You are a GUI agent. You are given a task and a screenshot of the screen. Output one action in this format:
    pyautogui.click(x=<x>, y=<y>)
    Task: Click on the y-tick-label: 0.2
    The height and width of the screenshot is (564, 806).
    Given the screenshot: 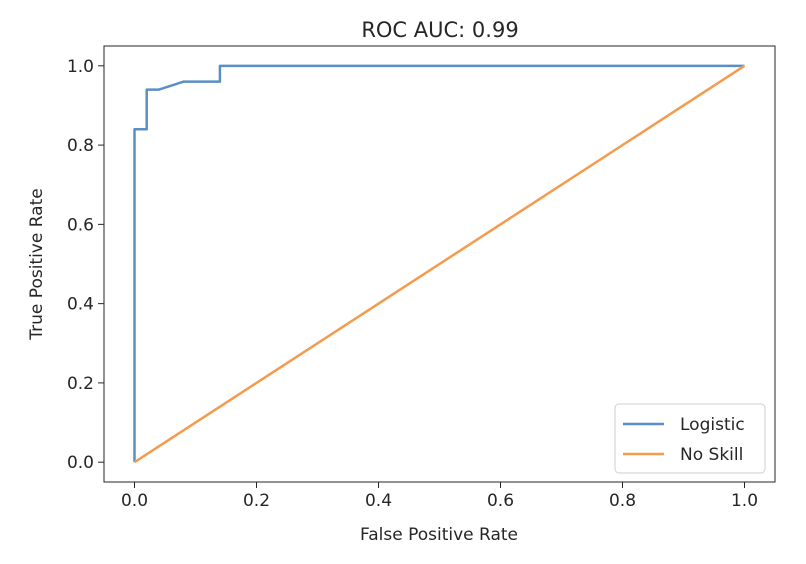 What is the action you would take?
    pyautogui.click(x=80, y=384)
    